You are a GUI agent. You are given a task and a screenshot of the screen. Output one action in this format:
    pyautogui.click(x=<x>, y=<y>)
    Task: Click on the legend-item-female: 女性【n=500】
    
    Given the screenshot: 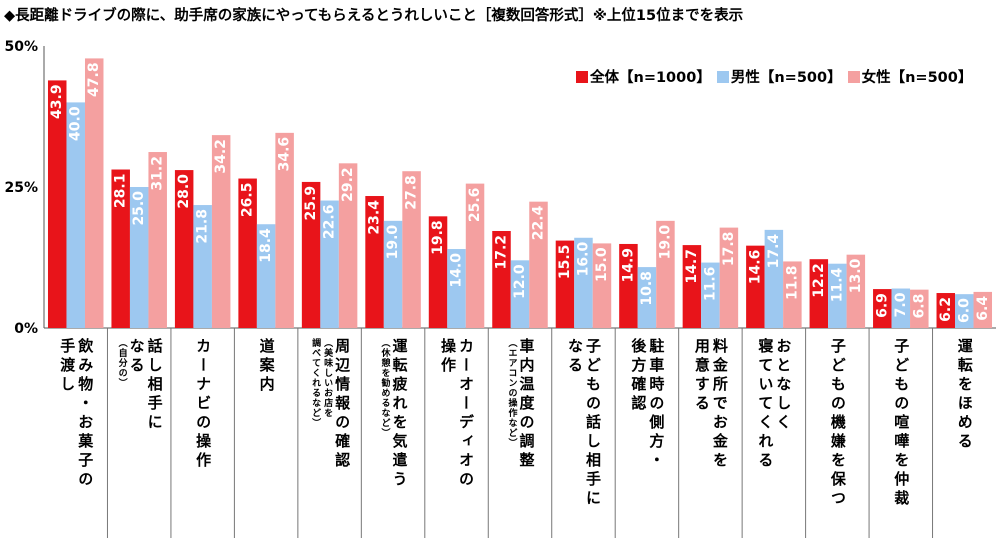 What is the action you would take?
    pyautogui.click(x=910, y=76)
    